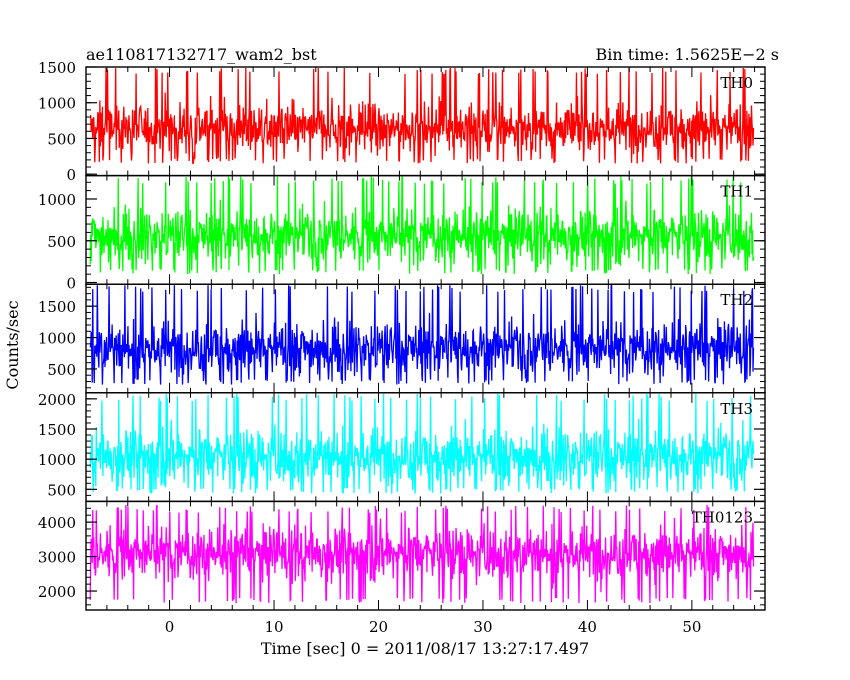  I want to click on panel-label-th3: TH3, so click(736, 409).